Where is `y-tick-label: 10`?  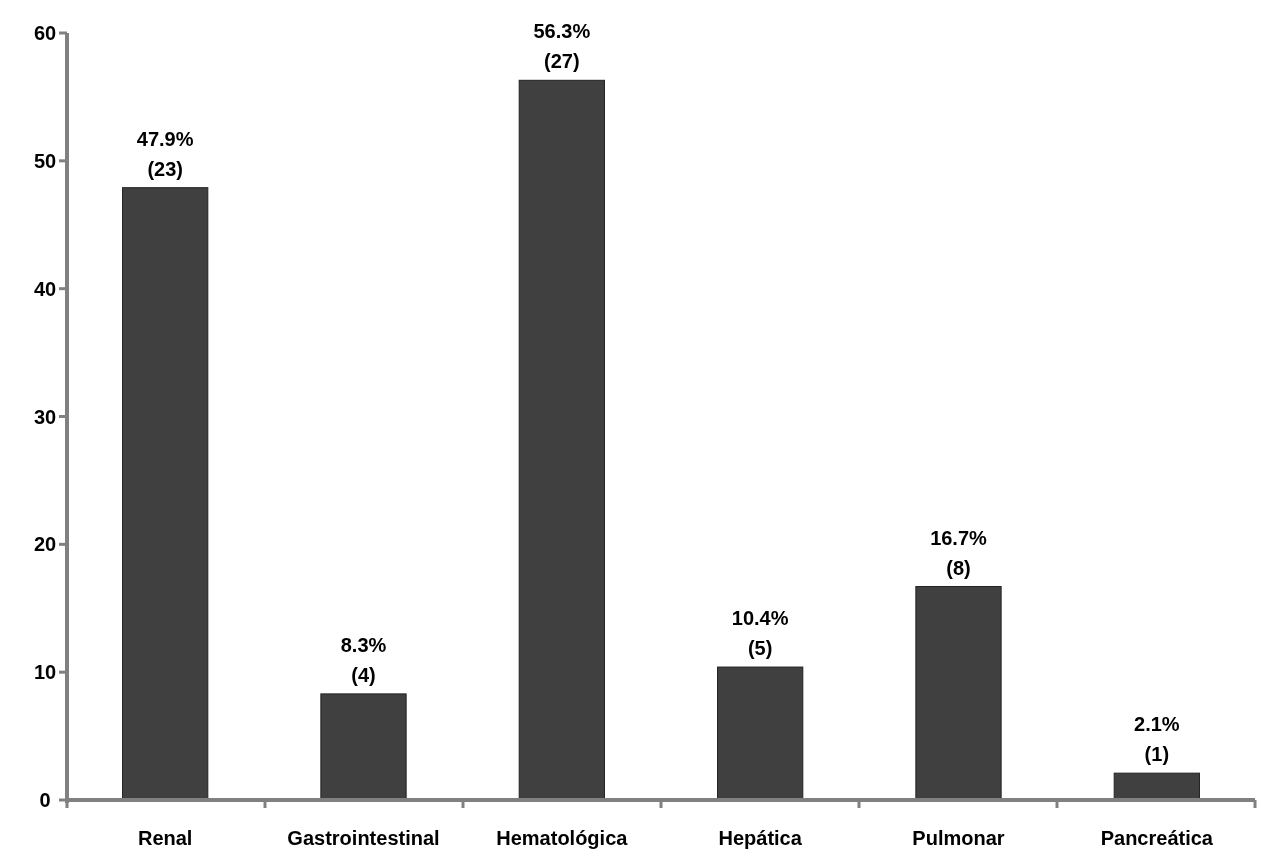
y-tick-label: 10 is located at coordinates (45, 672).